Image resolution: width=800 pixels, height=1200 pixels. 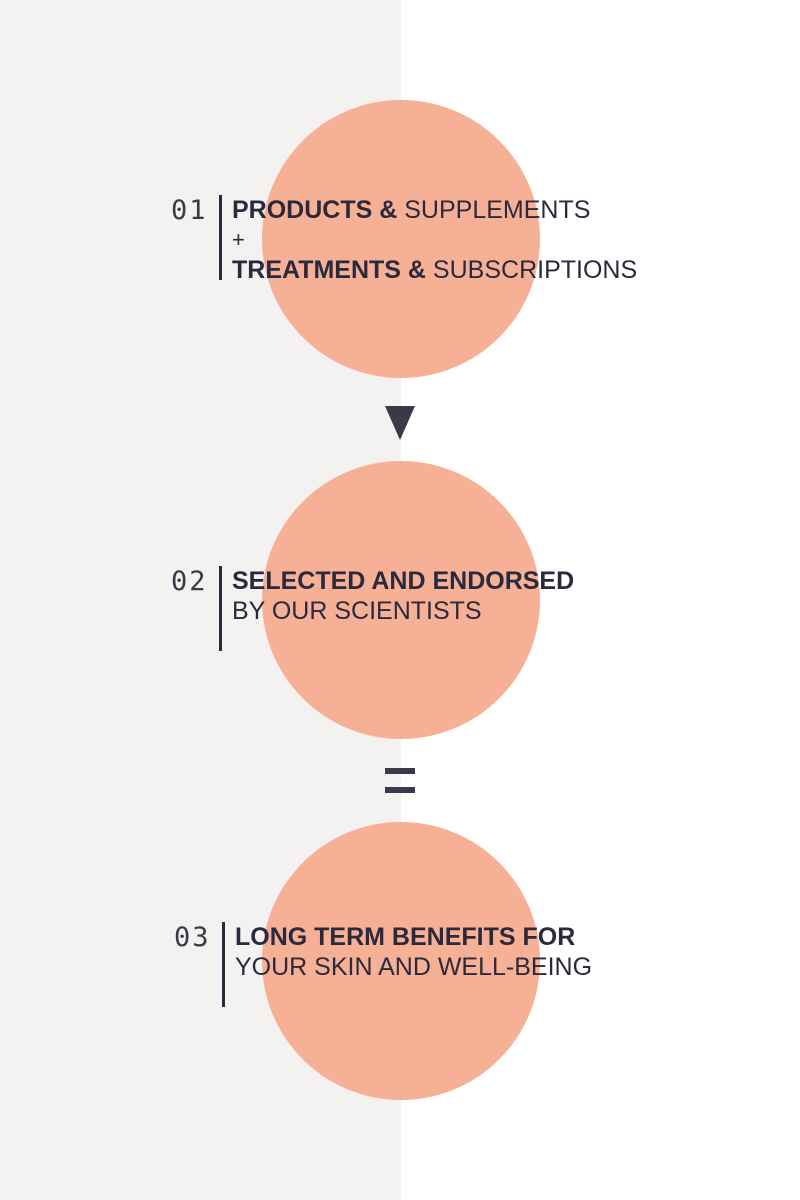 I want to click on step-line-bold: TREATMENTS &, so click(x=329, y=270).